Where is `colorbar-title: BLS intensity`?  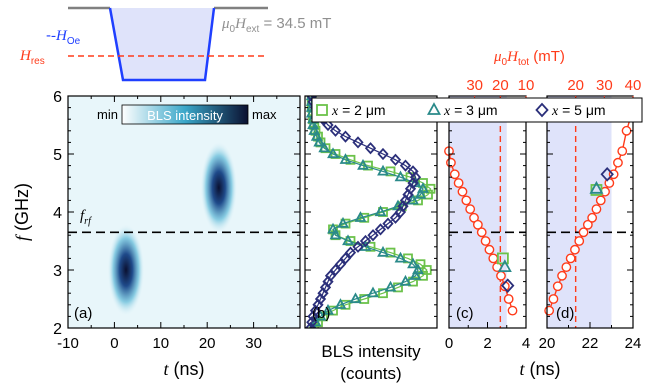 colorbar-title: BLS intensity is located at coordinates (185, 115).